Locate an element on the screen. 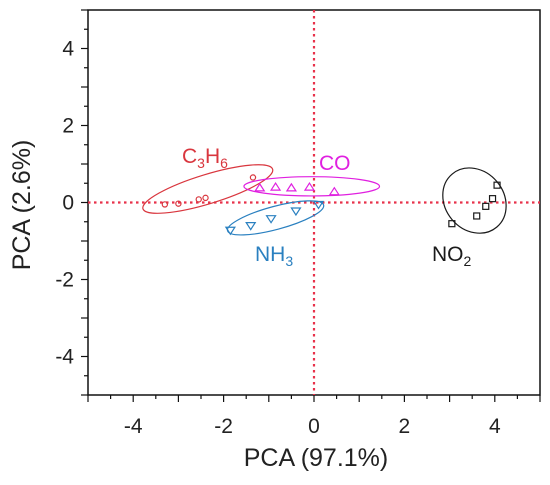 This screenshot has height=485, width=550. y-tick-label: -4 is located at coordinates (64, 357).